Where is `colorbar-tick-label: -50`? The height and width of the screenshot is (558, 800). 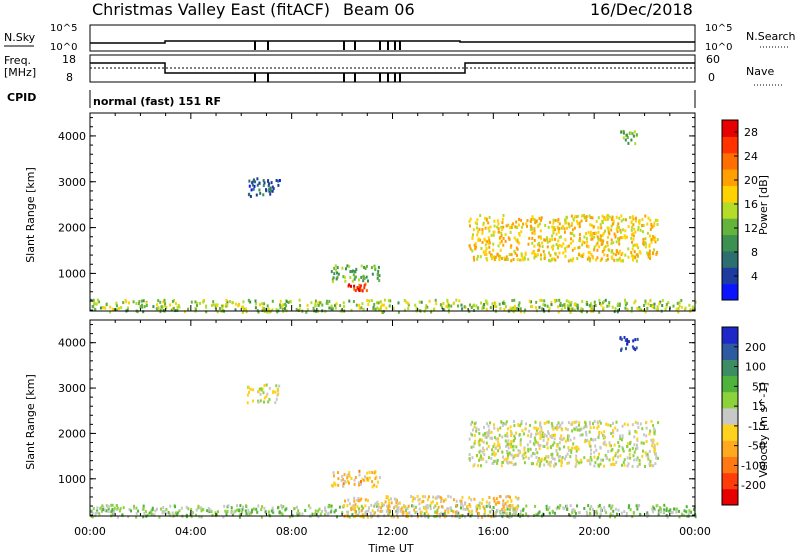
colorbar-tick-label: -50 is located at coordinates (757, 446).